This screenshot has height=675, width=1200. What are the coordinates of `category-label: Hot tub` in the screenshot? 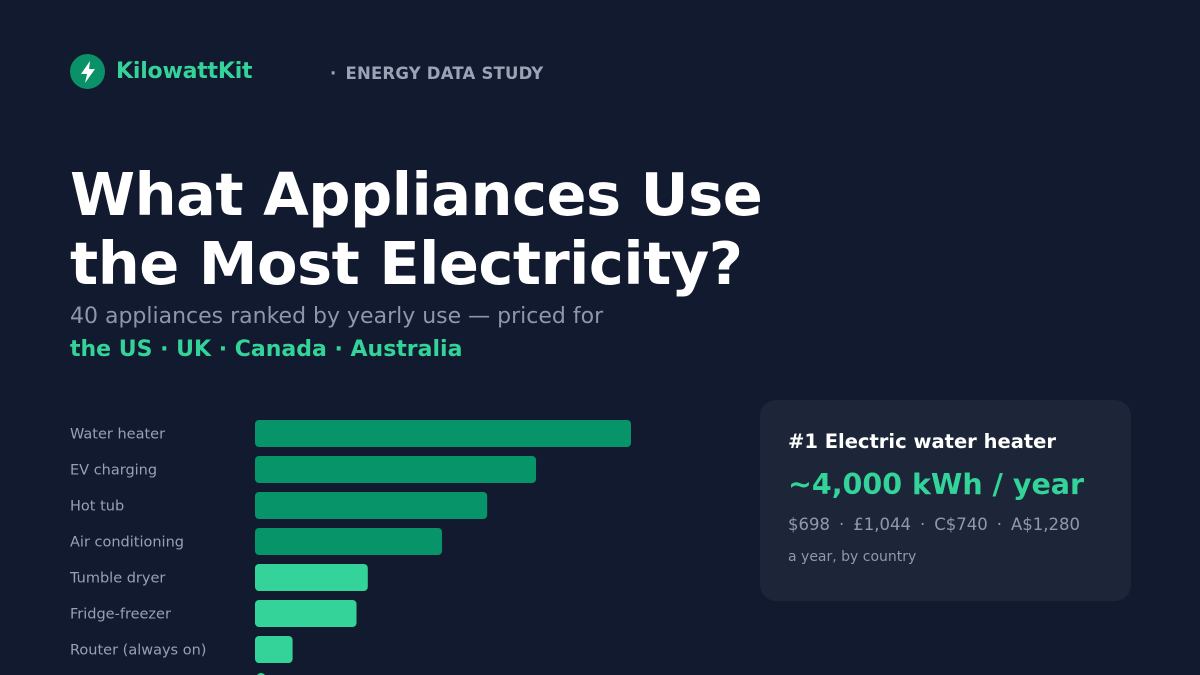 It's located at (97, 507).